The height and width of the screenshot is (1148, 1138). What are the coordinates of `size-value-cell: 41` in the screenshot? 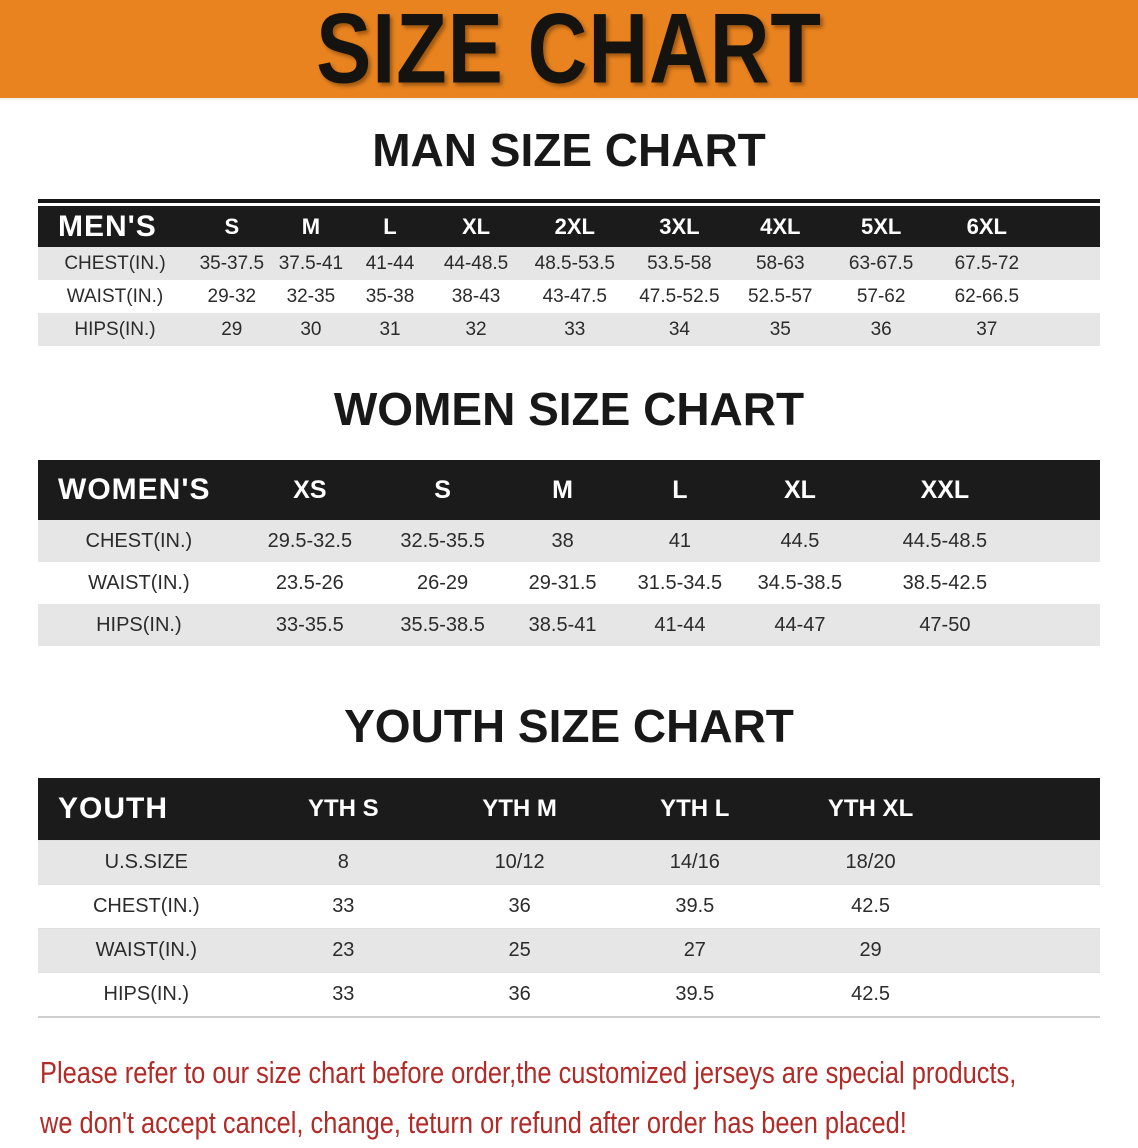 It's located at (679, 541).